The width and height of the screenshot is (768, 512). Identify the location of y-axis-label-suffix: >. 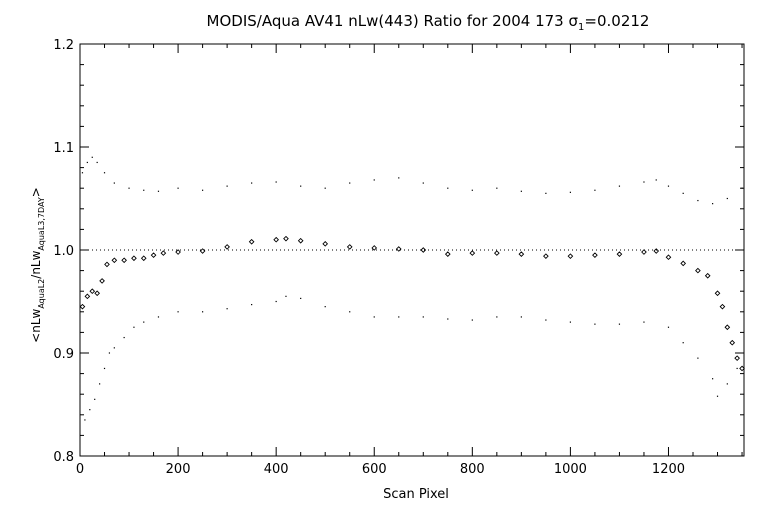
(36, 192).